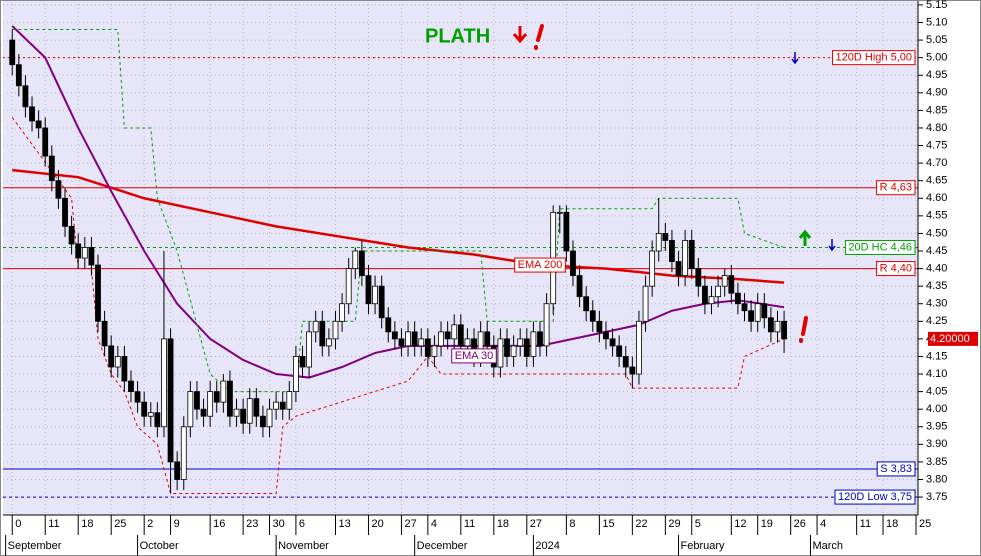 The height and width of the screenshot is (556, 981). What do you see at coordinates (896, 268) in the screenshot?
I see `level-label: R 4,40` at bounding box center [896, 268].